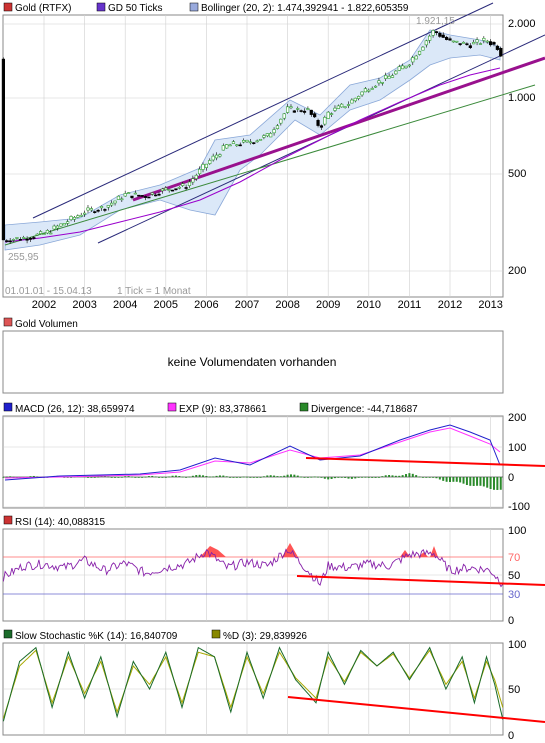 This screenshot has width=545, height=743. What do you see at coordinates (101, 7) in the screenshot?
I see `gd50-legend-swatch` at bounding box center [101, 7].